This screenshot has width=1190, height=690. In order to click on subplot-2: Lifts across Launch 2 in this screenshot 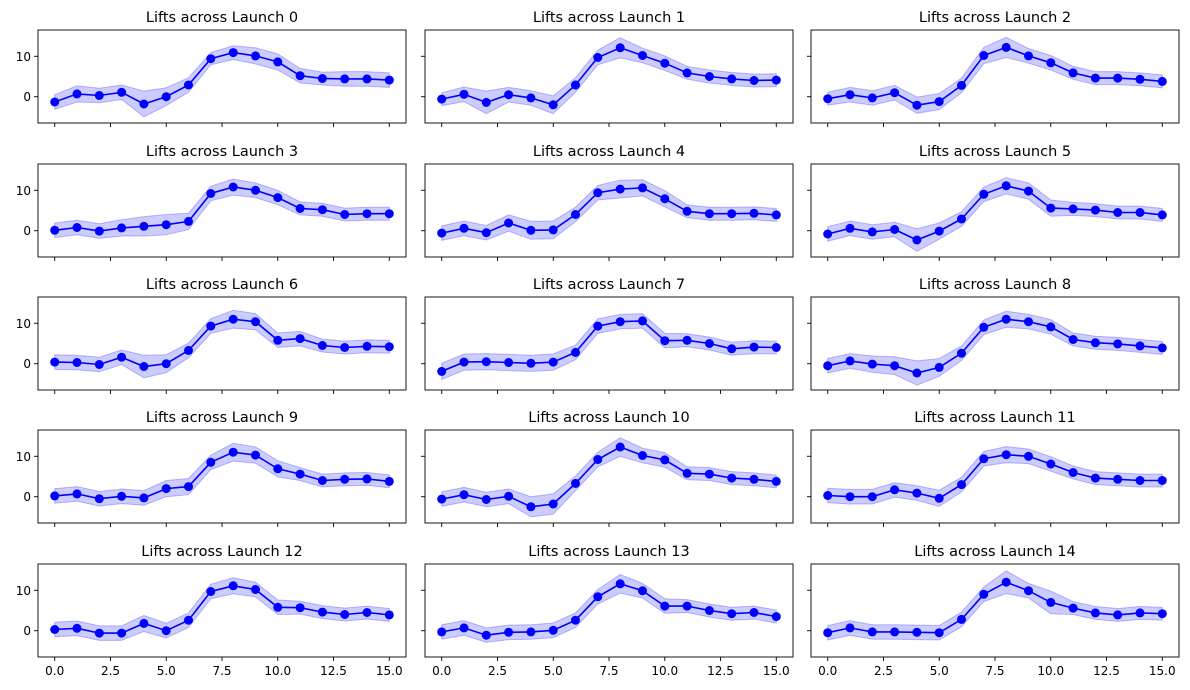, I will do `click(993, 68)`.